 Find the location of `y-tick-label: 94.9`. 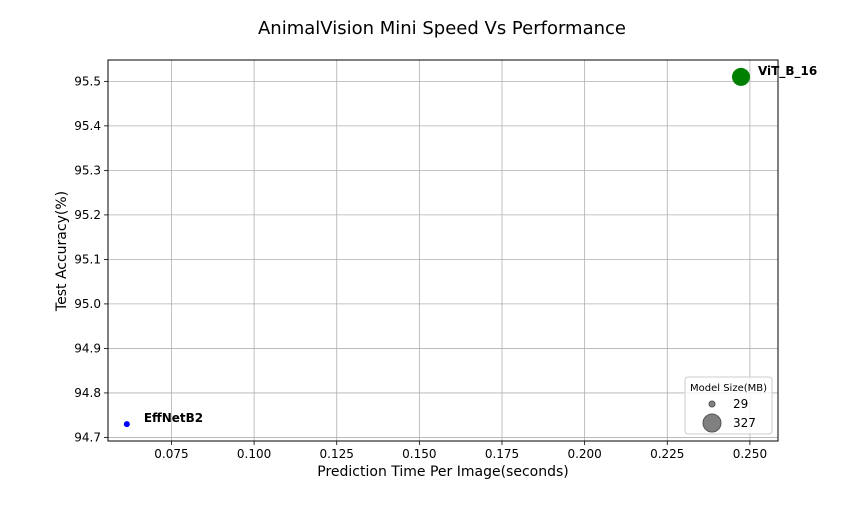

y-tick-label: 94.9 is located at coordinates (87, 348).